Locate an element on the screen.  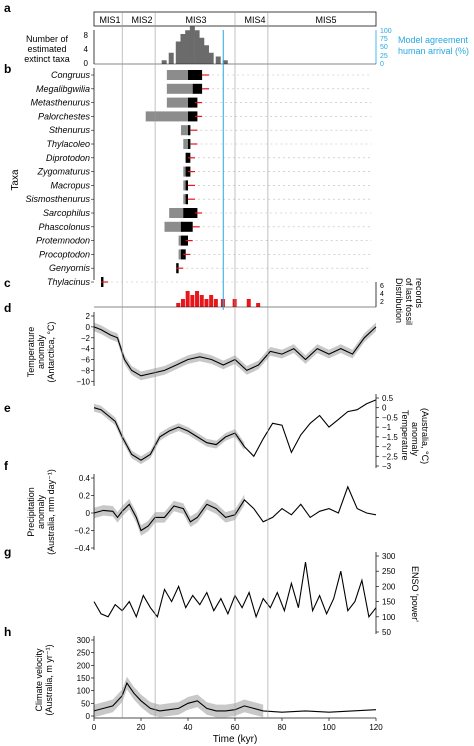
taxon-label: Protemnodon is located at coordinates (63, 241).